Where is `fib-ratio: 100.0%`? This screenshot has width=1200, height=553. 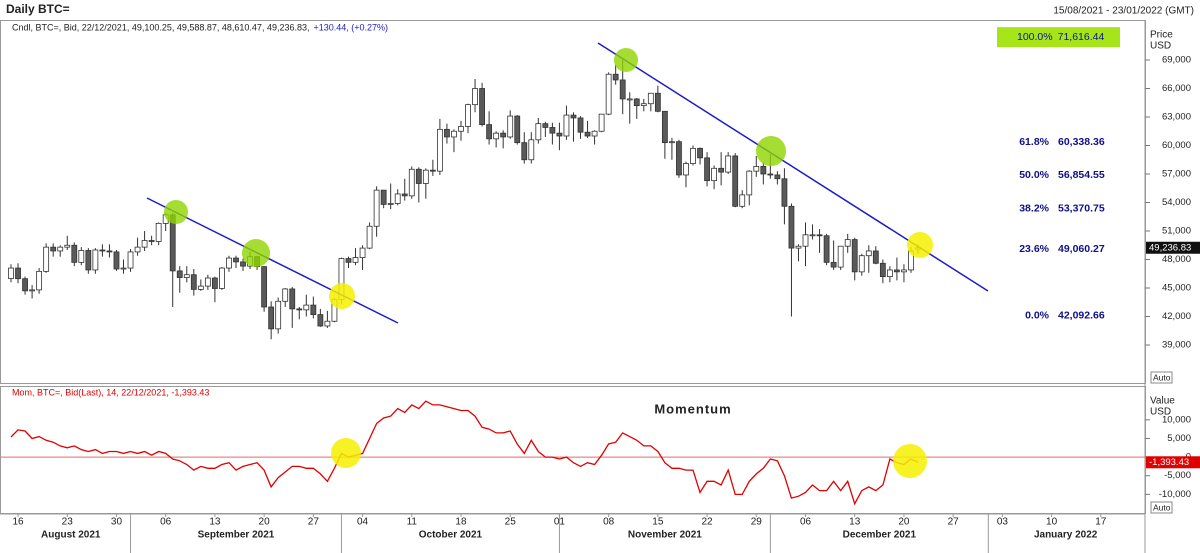 fib-ratio: 100.0% is located at coordinates (1035, 37).